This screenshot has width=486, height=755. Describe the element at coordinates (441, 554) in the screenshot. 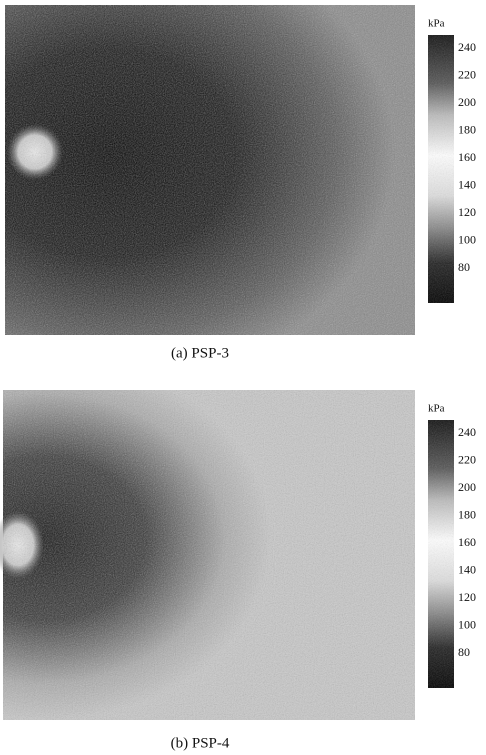

I see `colorbar-b-texture` at that location.